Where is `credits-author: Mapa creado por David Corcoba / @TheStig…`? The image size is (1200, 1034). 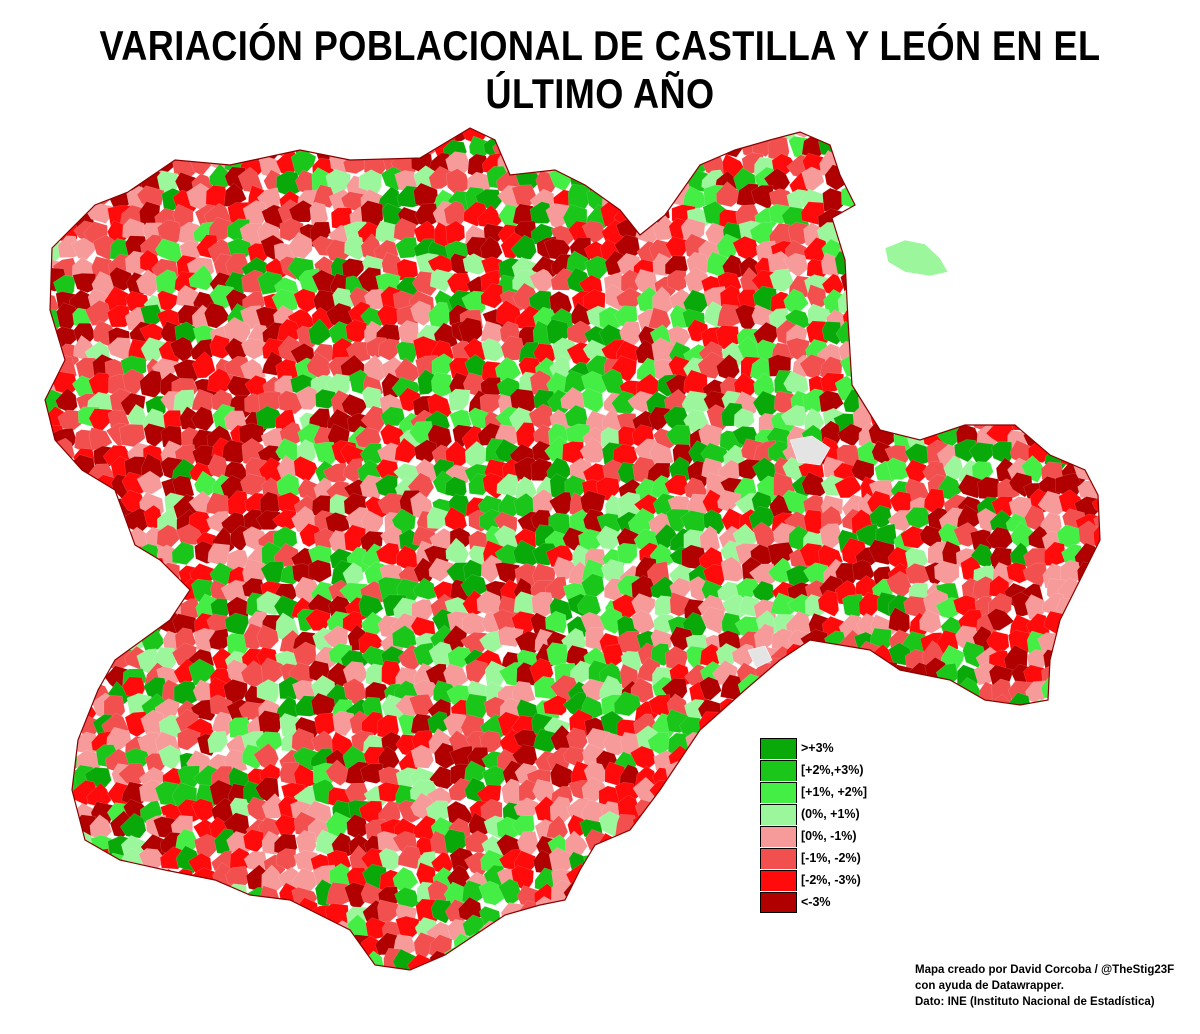
credits-author: Mapa creado por David Corcoba / @TheStig… is located at coordinates (1045, 970).